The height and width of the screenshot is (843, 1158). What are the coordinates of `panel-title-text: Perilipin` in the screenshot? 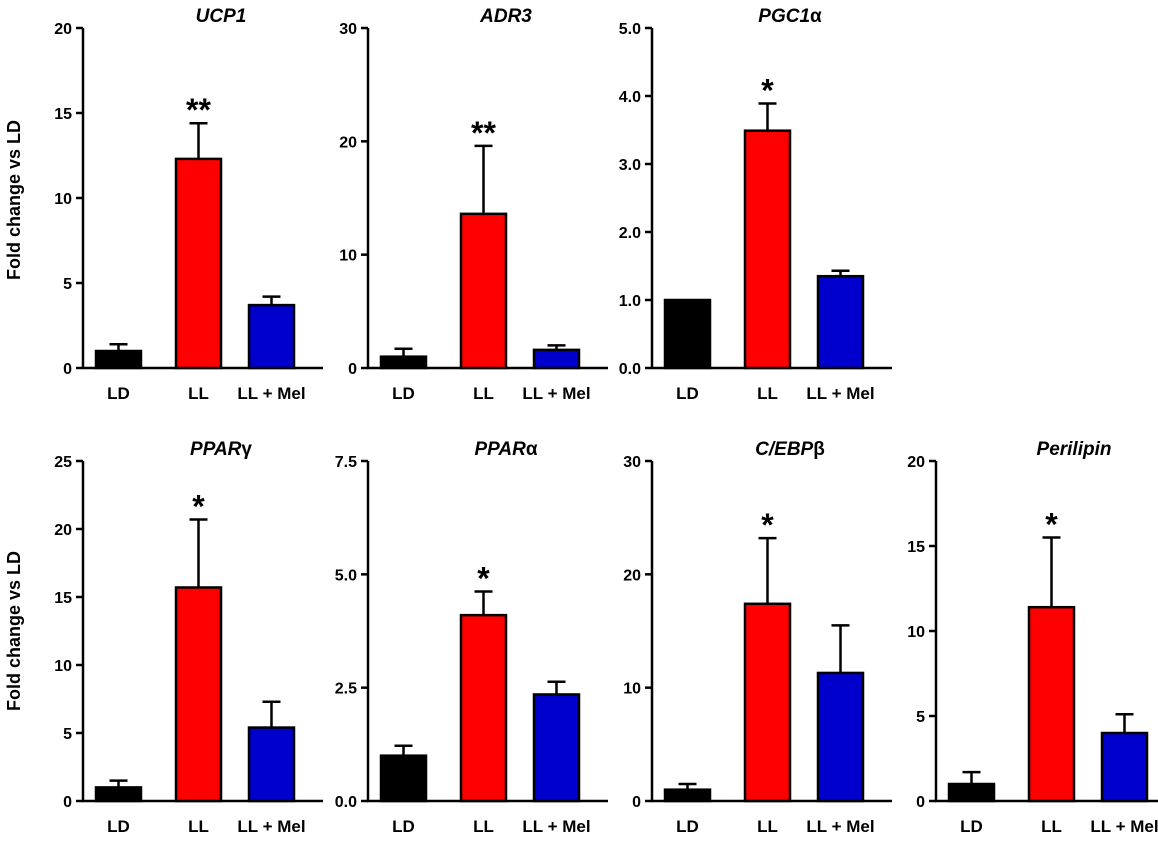 It's located at (1074, 449).